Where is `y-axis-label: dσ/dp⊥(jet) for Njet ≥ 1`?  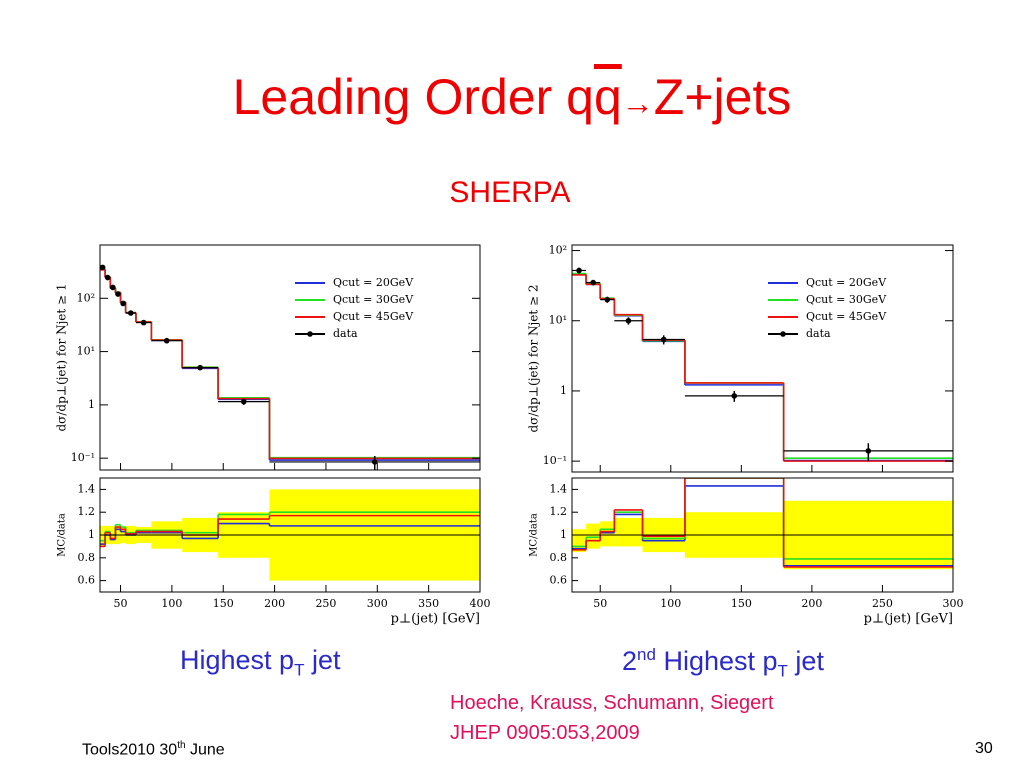
y-axis-label: dσ/dp⊥(jet) for Njet ≥ 1 is located at coordinates (62, 357).